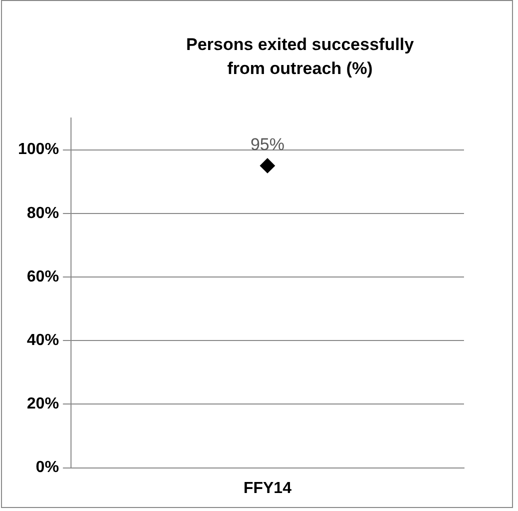 Image resolution: width=518 pixels, height=511 pixels. What do you see at coordinates (300, 57) in the screenshot?
I see `chart-title: Persons exited successfully from outreach (%)` at bounding box center [300, 57].